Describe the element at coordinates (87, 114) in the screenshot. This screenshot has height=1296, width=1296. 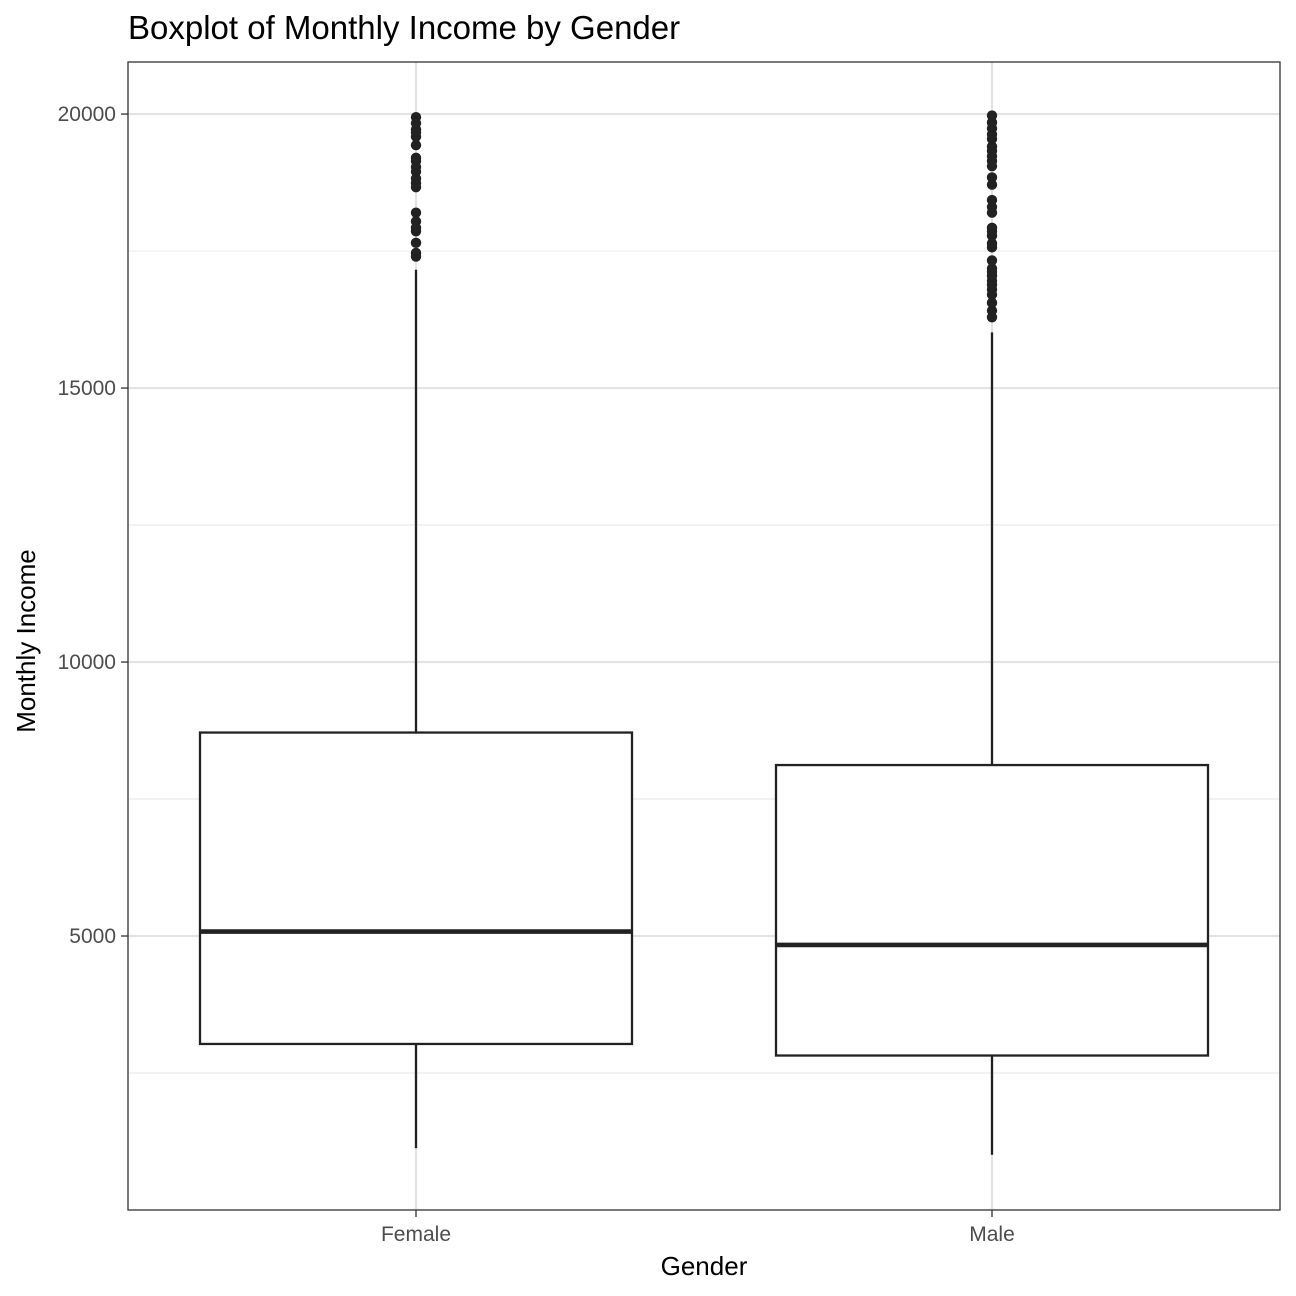
I see `y-tick-label: 20000` at that location.